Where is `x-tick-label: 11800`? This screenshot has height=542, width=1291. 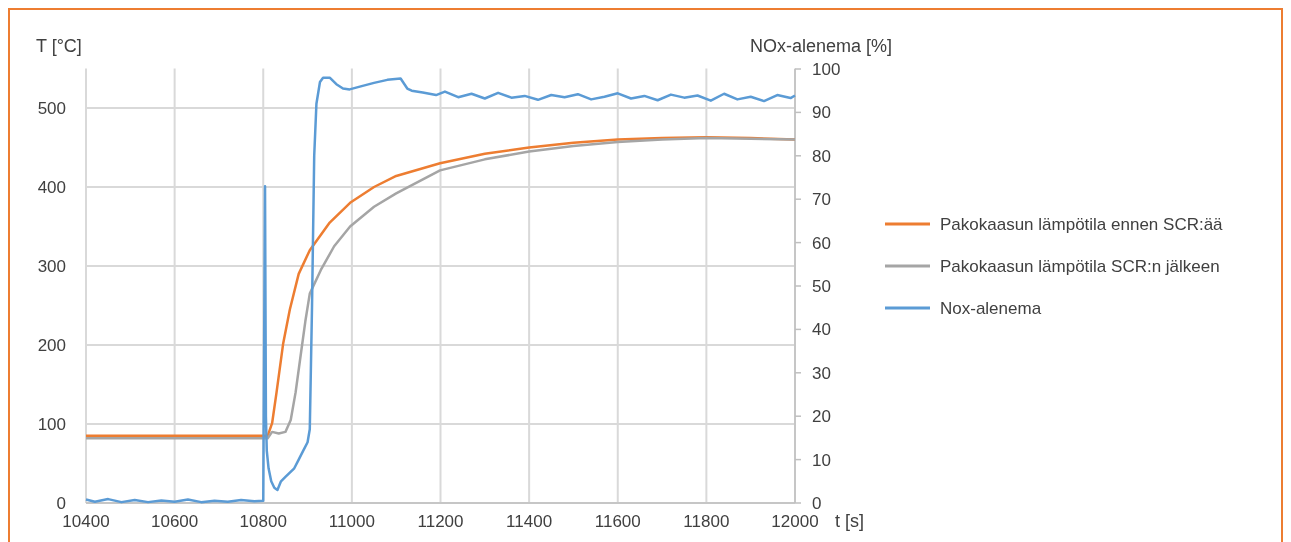
x-tick-label: 11800 is located at coordinates (706, 521).